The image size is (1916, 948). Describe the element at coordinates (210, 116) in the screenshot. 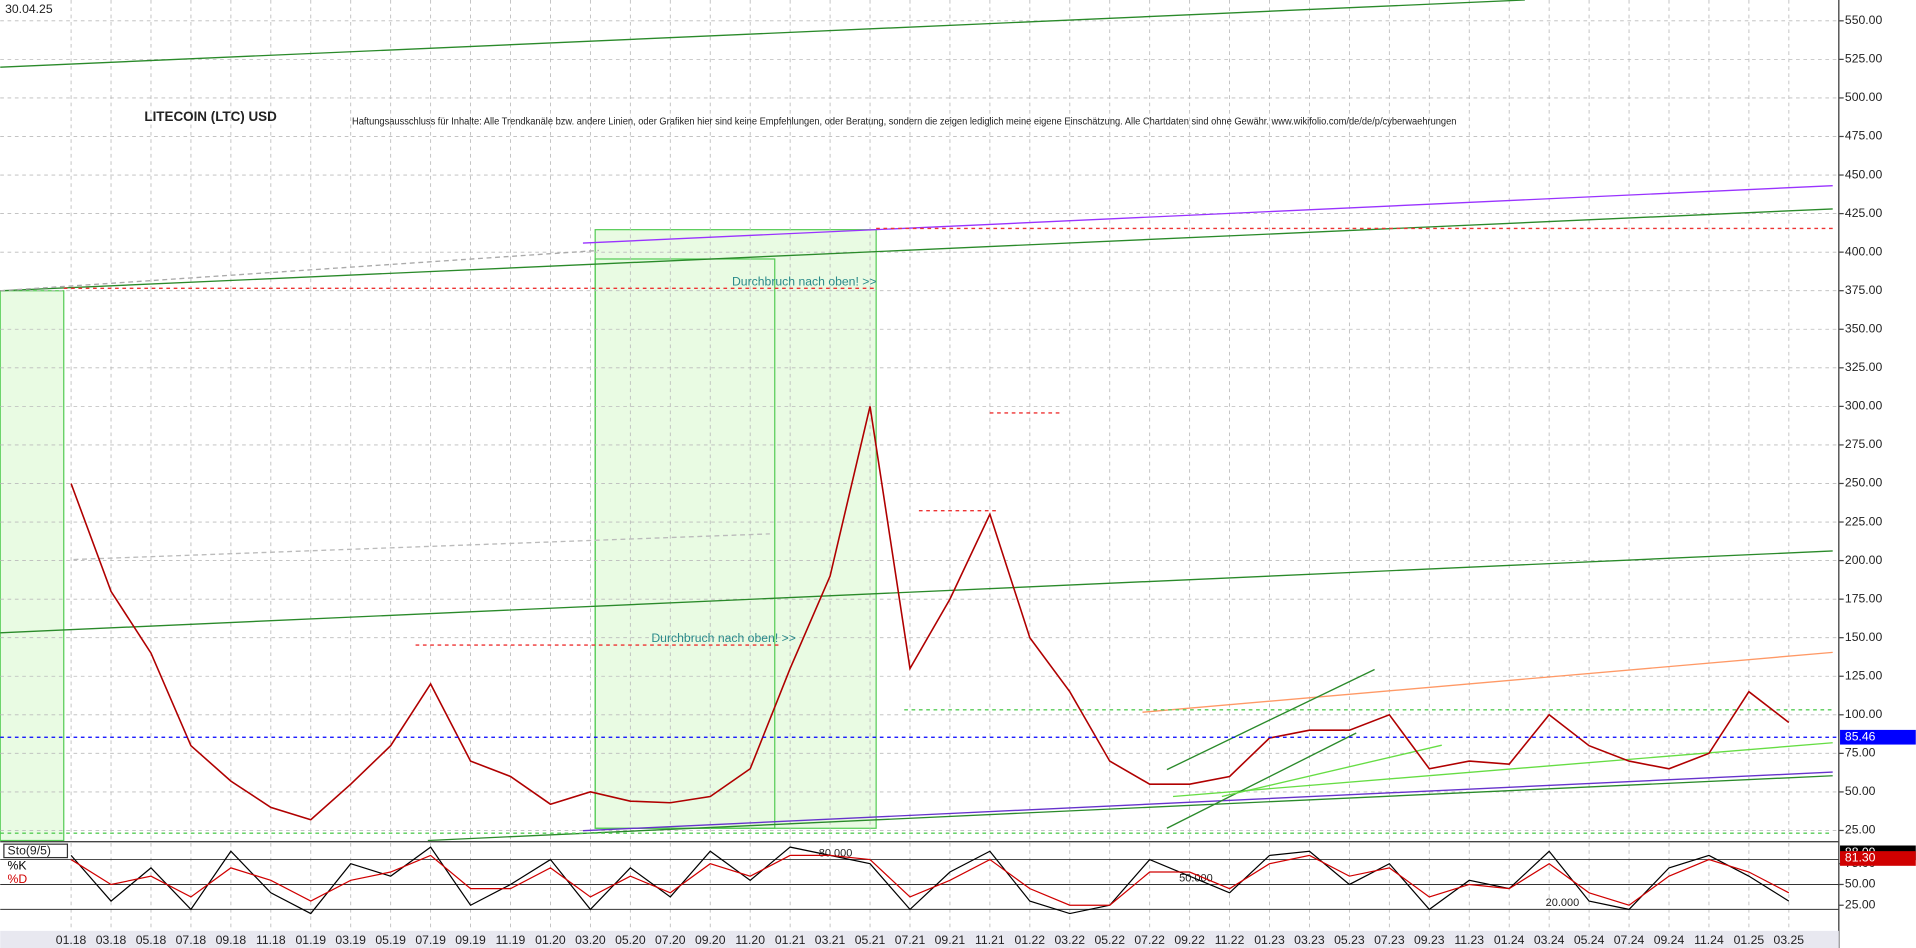

I see `chart-title: LITECOIN (LTC) USD` at that location.